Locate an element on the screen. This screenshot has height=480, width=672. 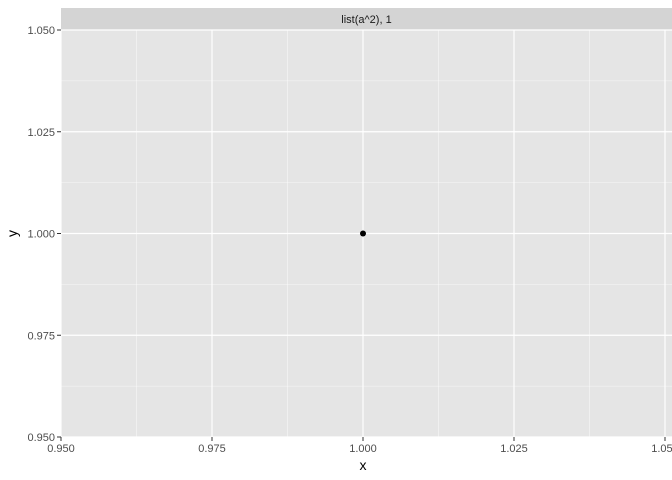
y-axis-label: y is located at coordinates (12, 233).